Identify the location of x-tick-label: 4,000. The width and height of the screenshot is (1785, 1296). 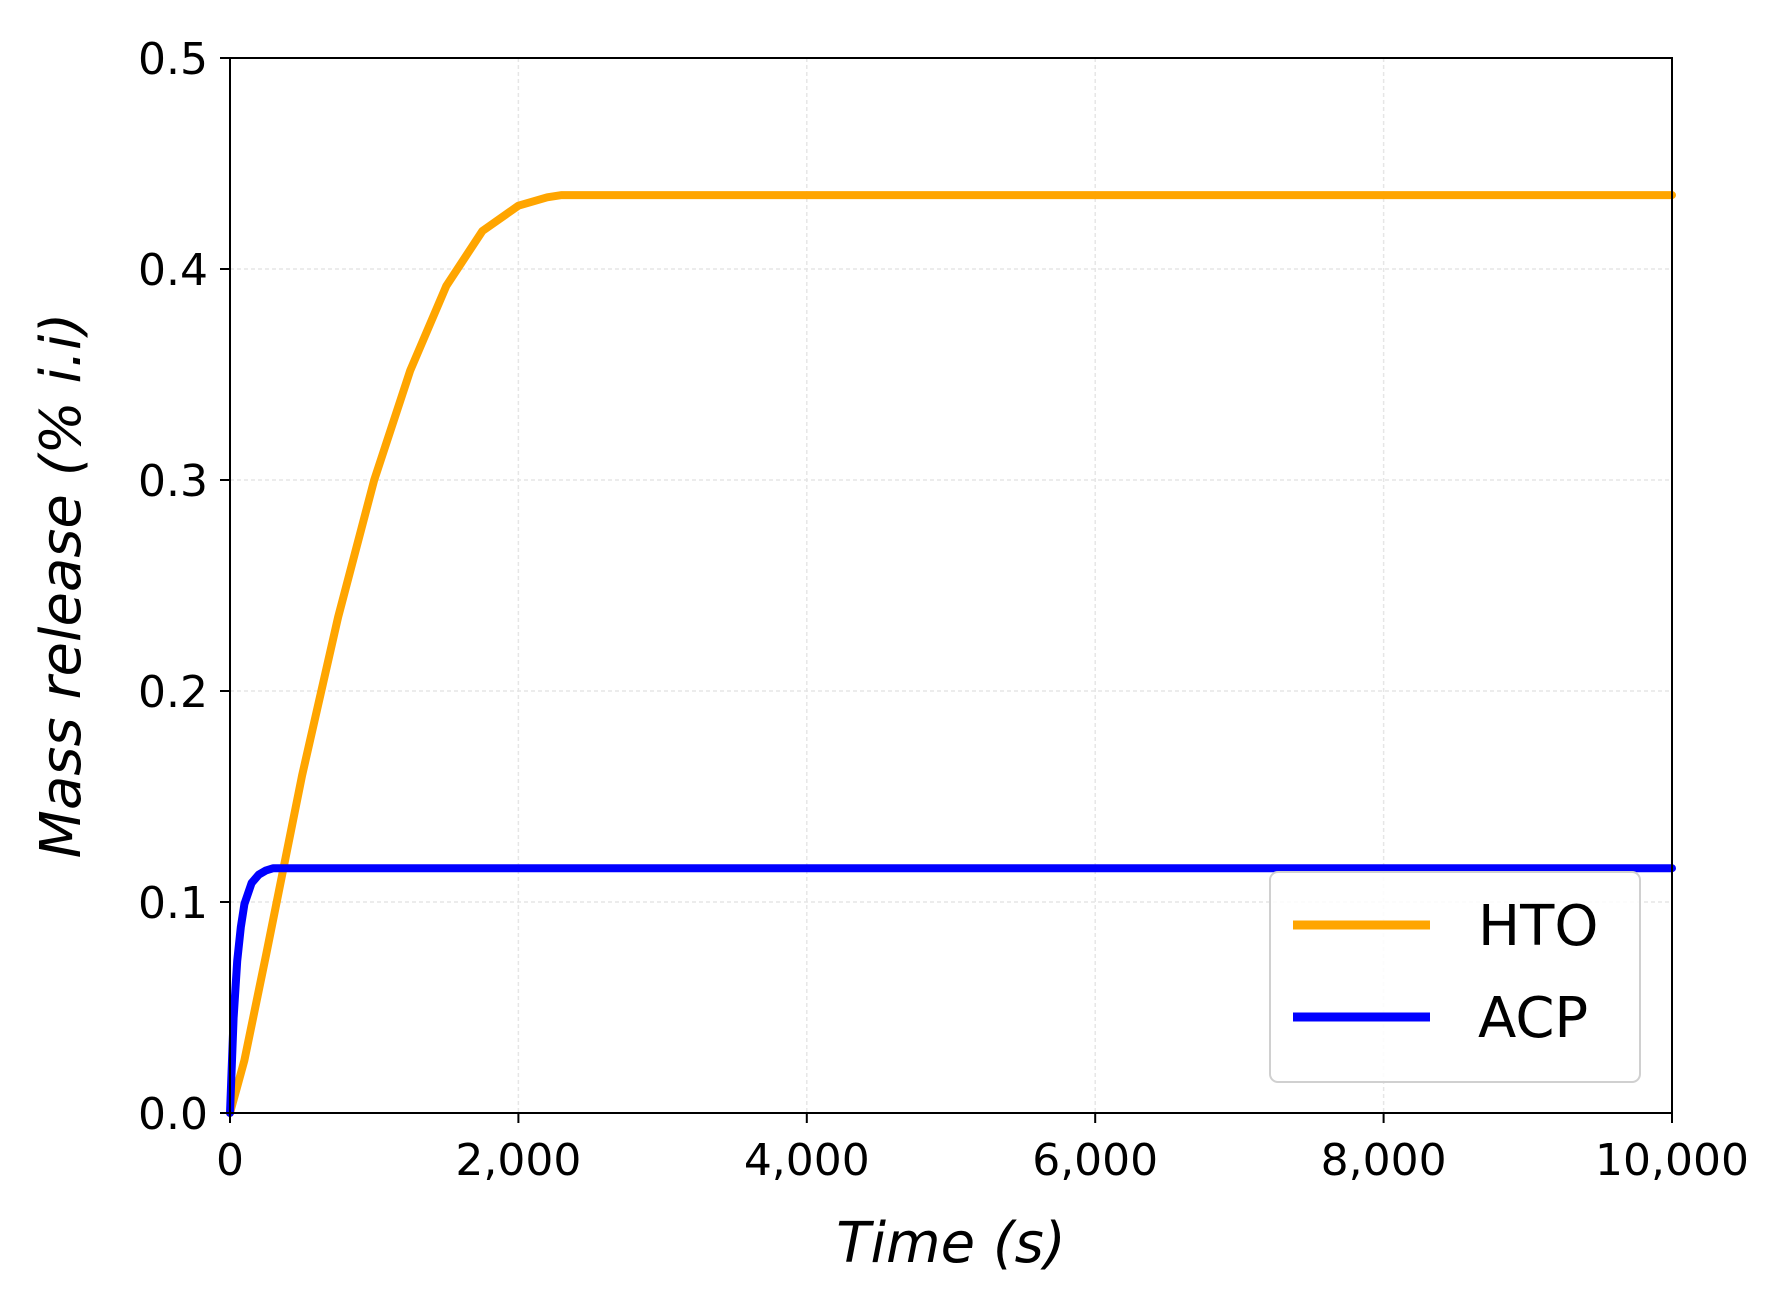
(807, 1160).